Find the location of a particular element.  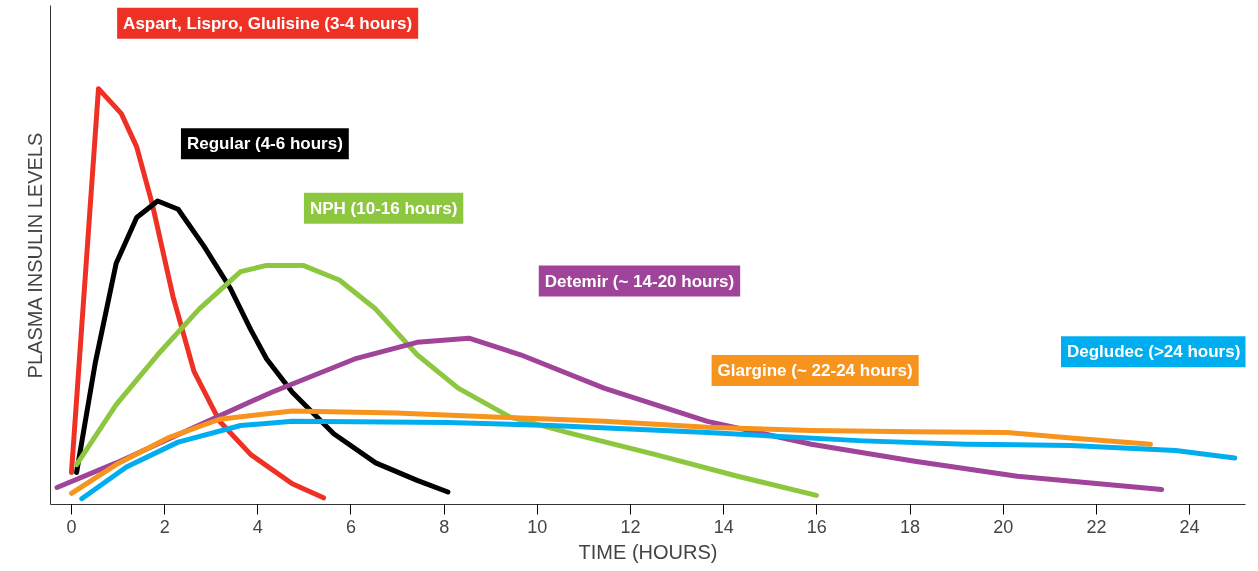

x-tick-label: 22 is located at coordinates (1096, 526).